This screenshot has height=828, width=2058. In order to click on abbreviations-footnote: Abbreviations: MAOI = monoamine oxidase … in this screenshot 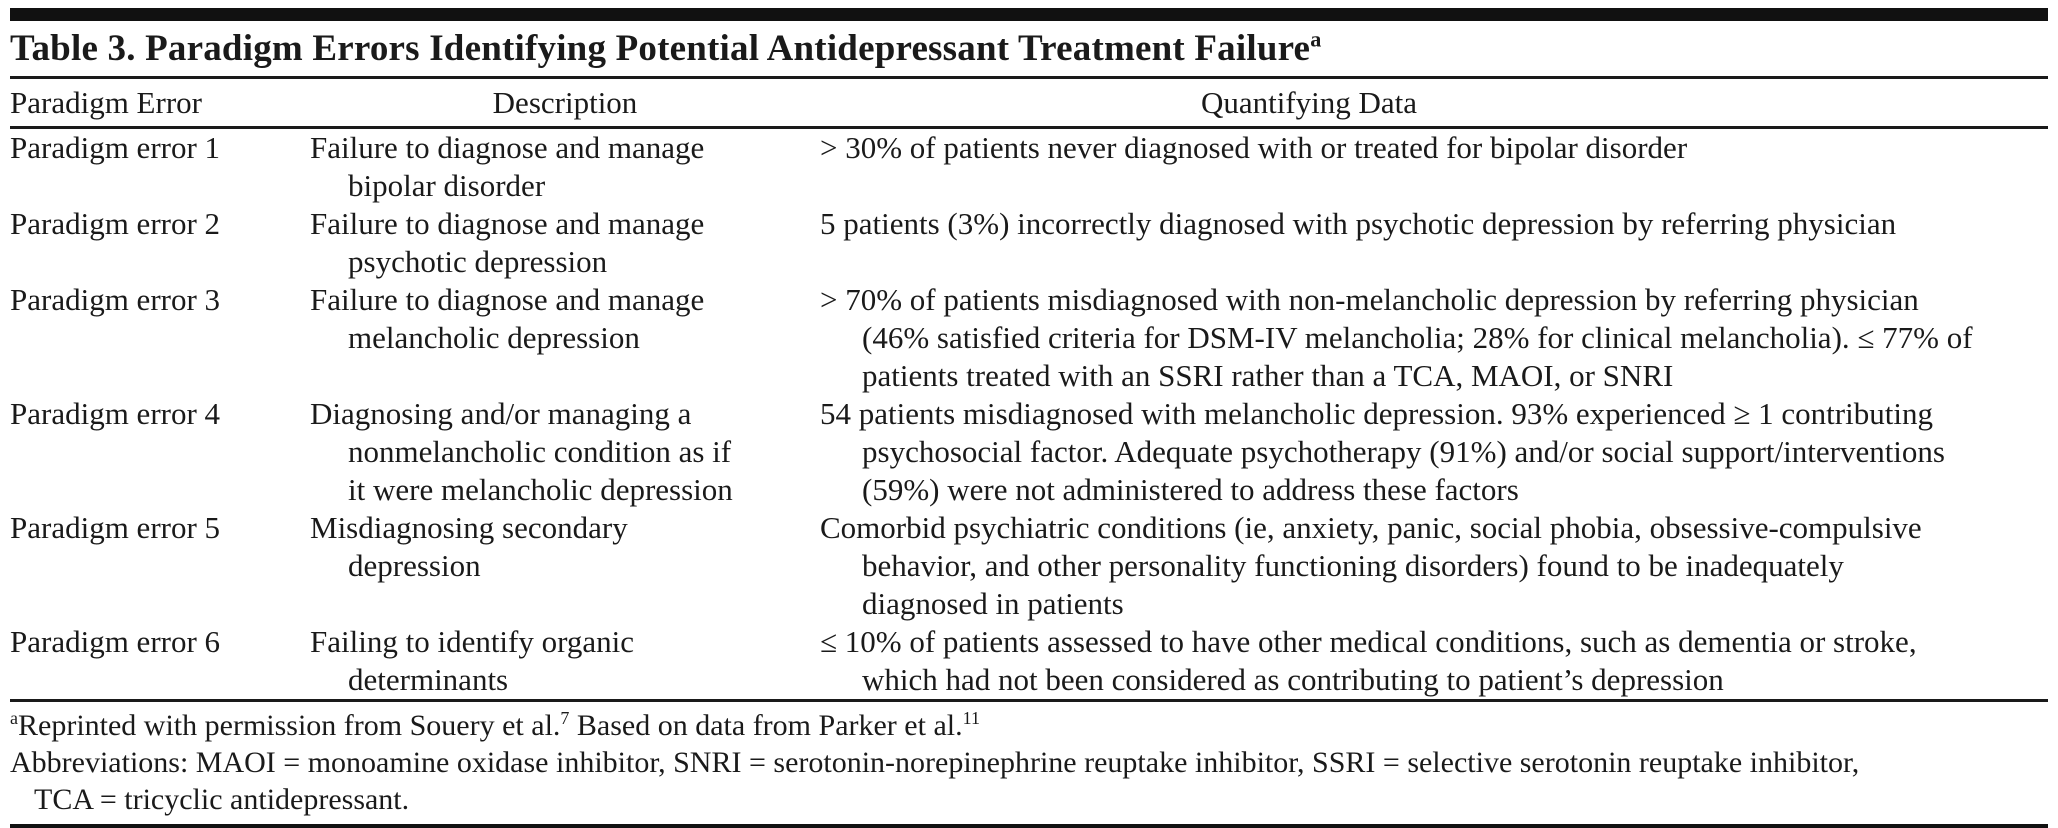, I will do `click(1029, 781)`.